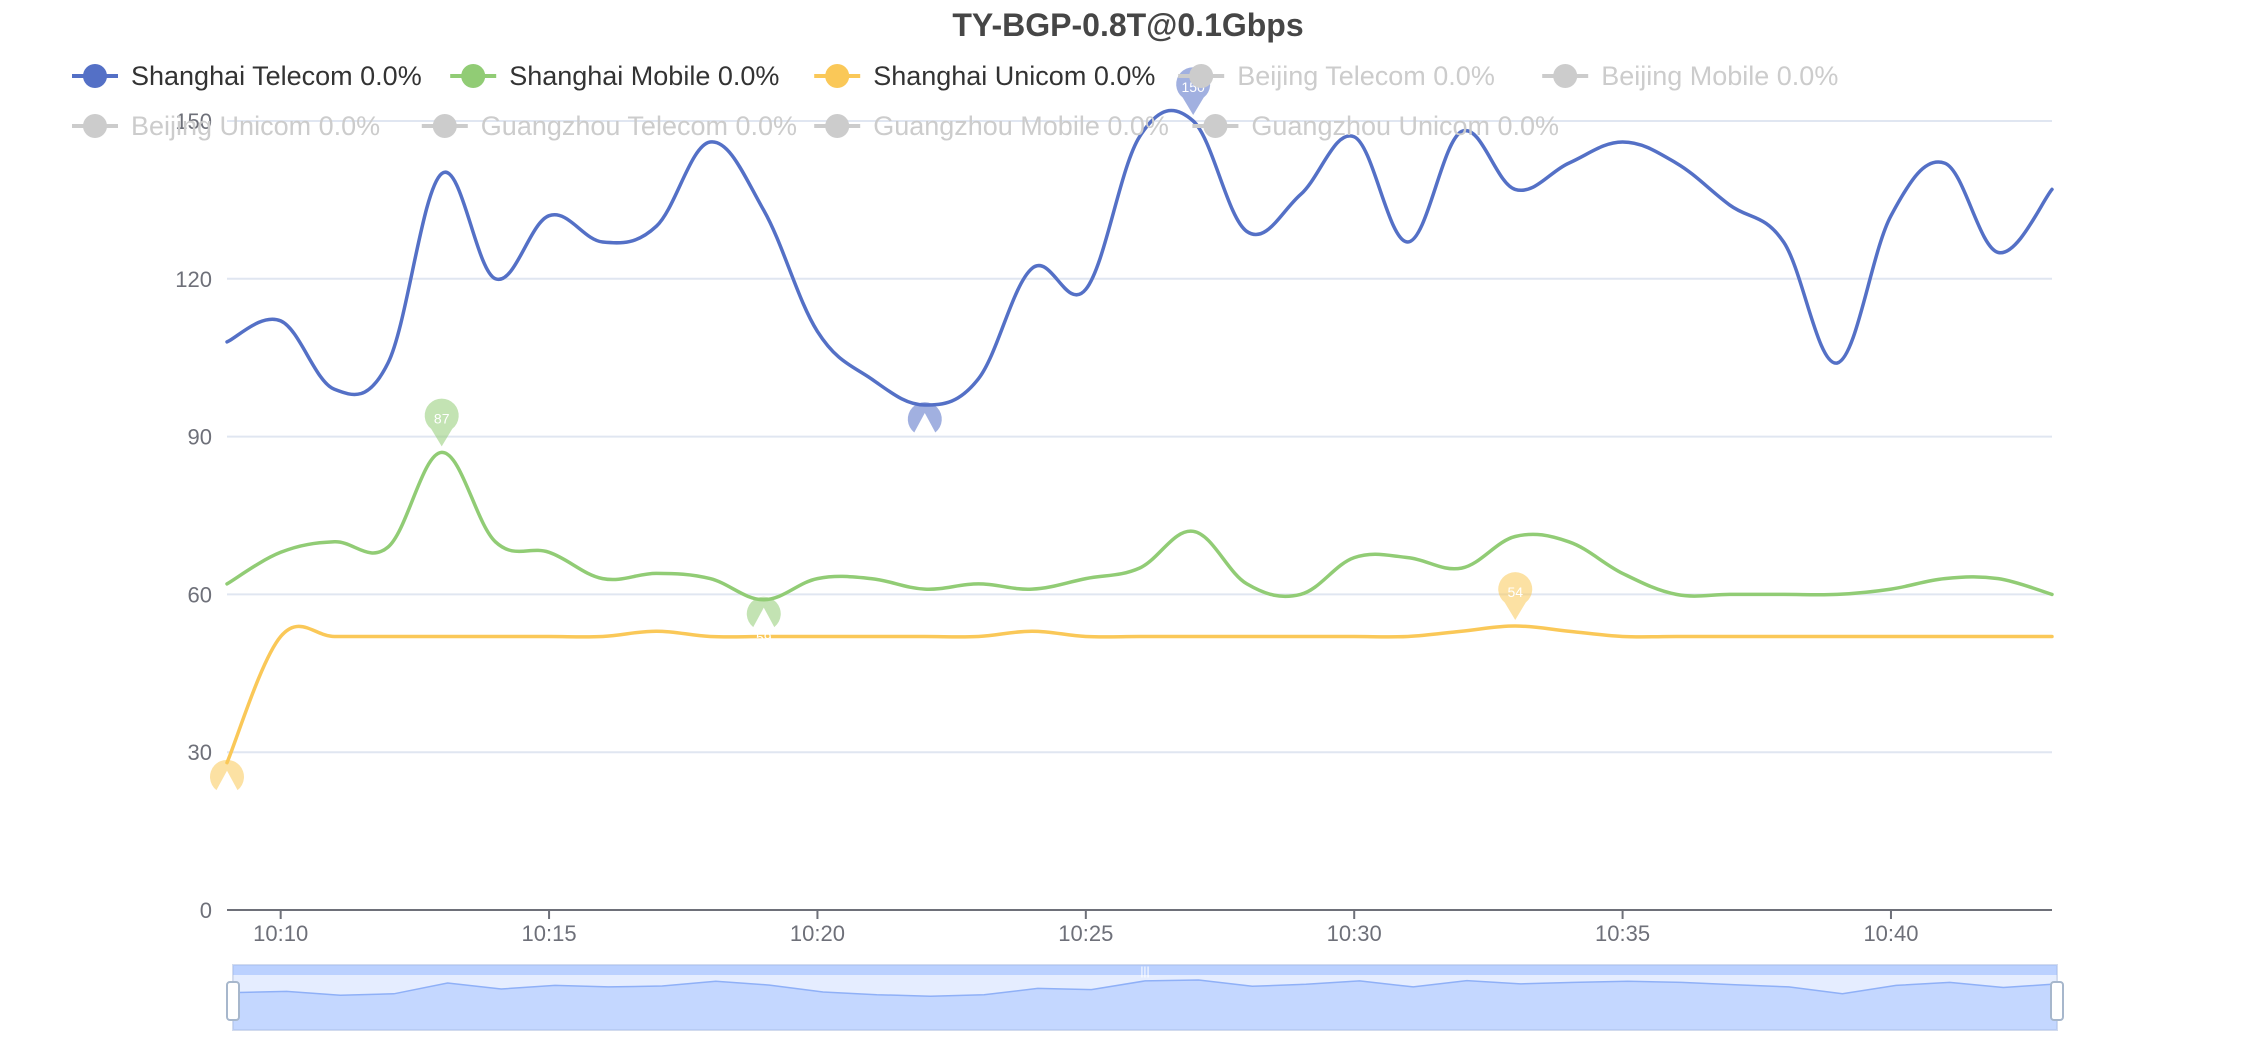 This screenshot has width=2256, height=1045. Describe the element at coordinates (924, 426) in the screenshot. I see `marker-min: 96` at that location.